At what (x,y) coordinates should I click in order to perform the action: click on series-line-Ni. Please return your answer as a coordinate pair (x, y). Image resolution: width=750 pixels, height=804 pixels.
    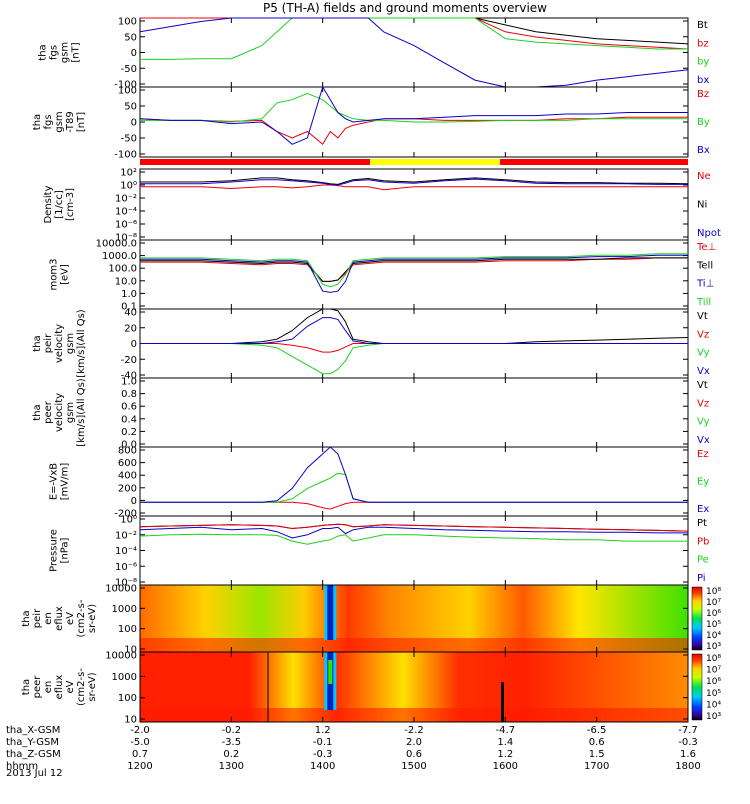
    Looking at the image, I should click on (414, 181).